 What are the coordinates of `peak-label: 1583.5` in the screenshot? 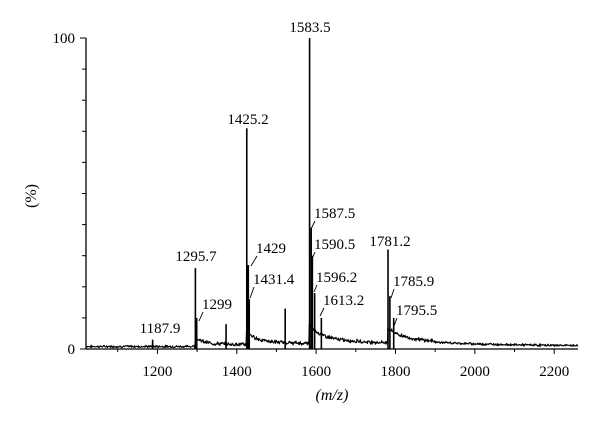 It's located at (309, 28).